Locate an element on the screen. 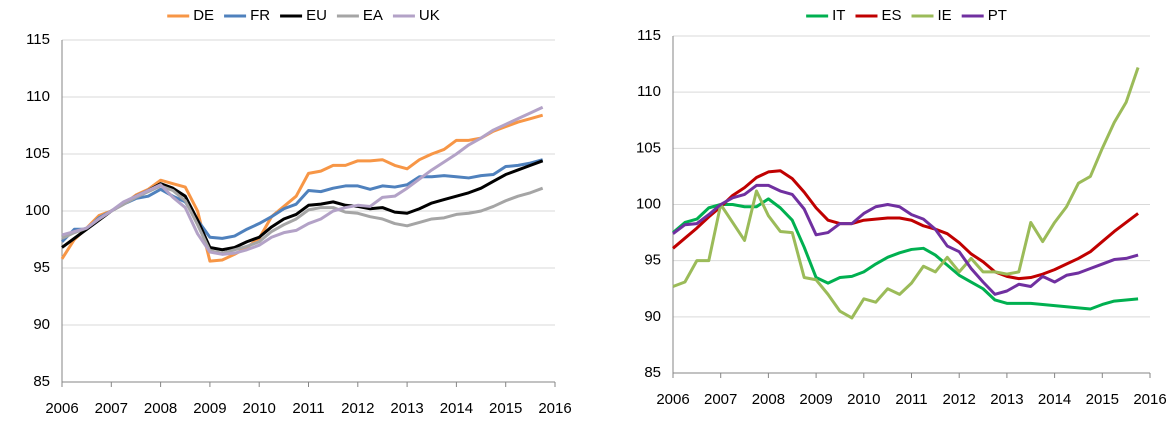 Image resolution: width=1175 pixels, height=421 pixels. legend-label: IE is located at coordinates (945, 15).